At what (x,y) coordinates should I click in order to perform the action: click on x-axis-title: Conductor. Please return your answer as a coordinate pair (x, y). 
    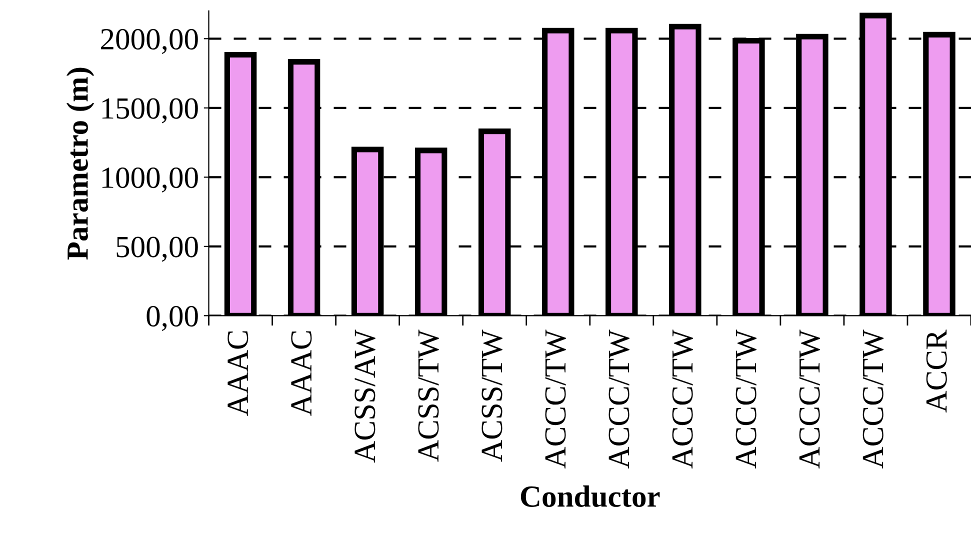
    Looking at the image, I should click on (590, 496).